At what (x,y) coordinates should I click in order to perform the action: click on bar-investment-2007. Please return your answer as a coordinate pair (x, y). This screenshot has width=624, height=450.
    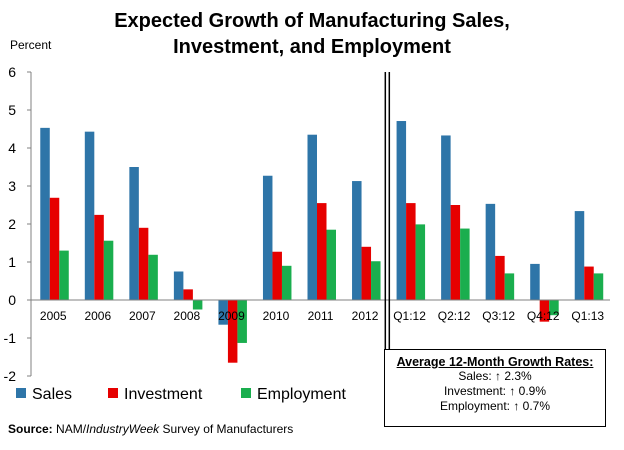
    Looking at the image, I should click on (143, 263).